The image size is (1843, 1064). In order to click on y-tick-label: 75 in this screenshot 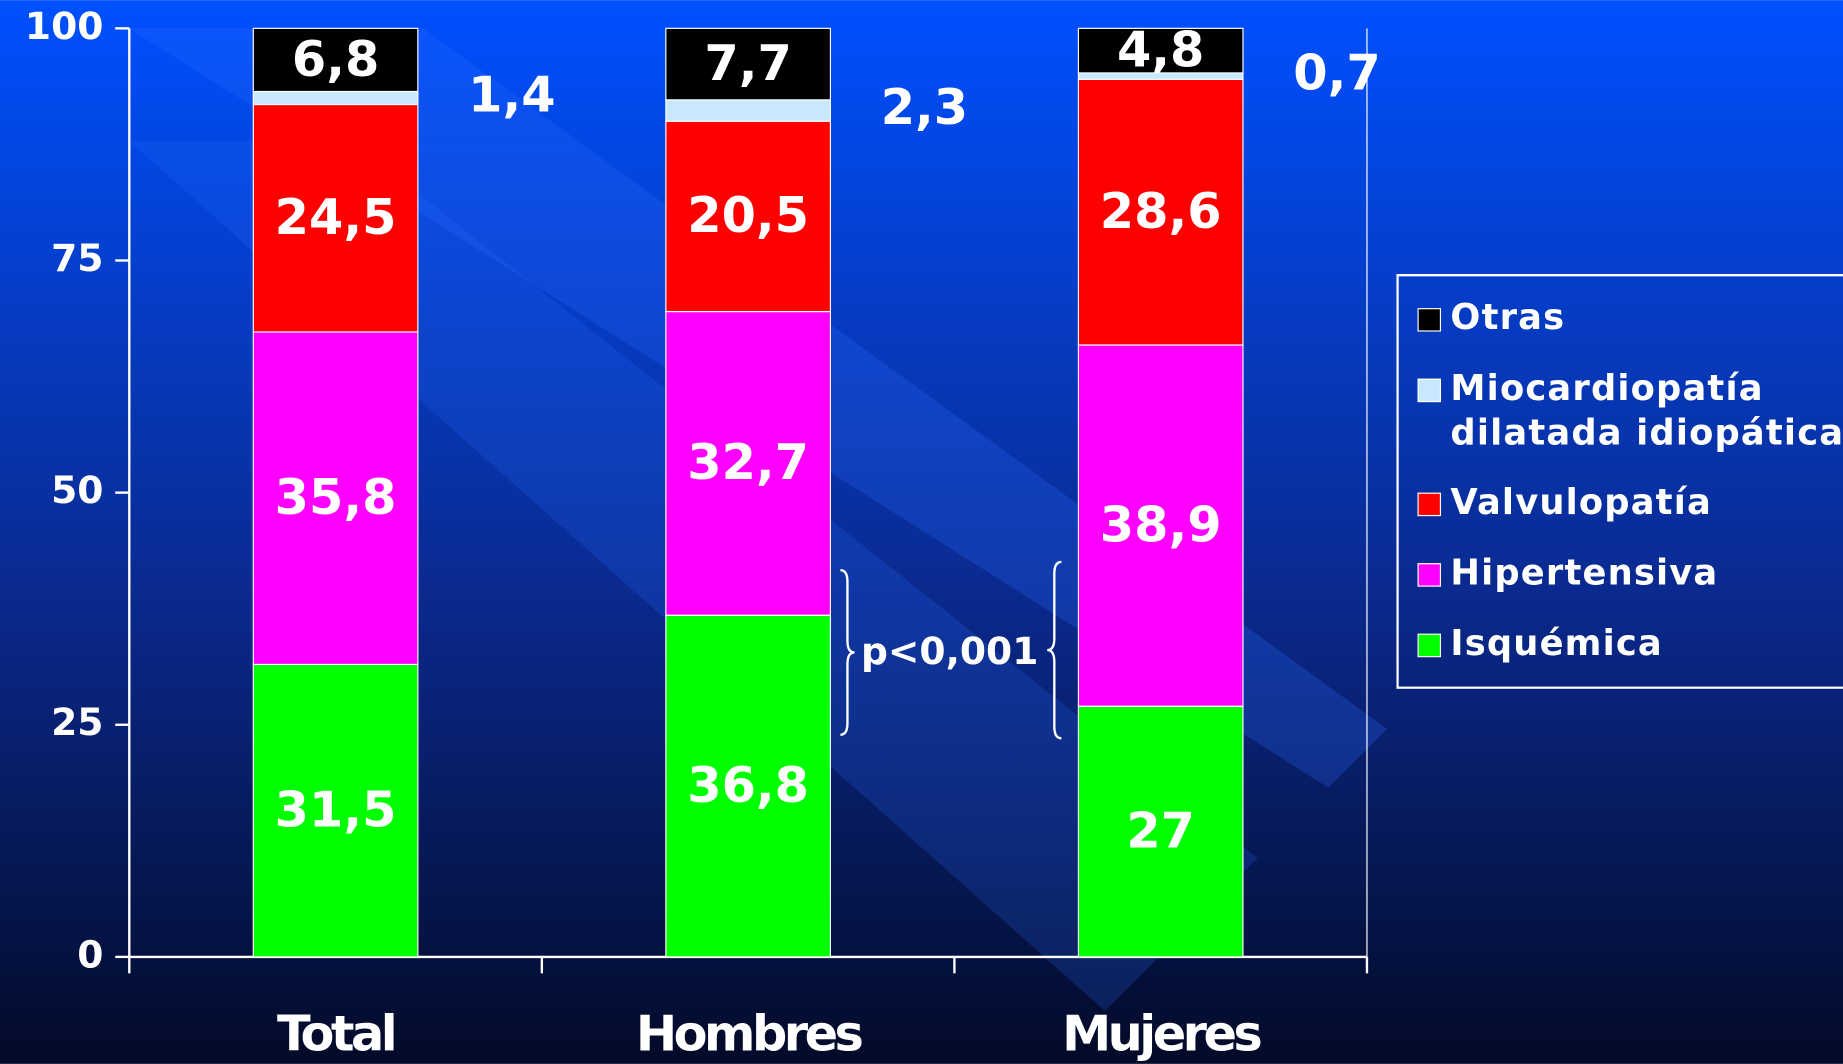, I will do `click(77, 258)`.